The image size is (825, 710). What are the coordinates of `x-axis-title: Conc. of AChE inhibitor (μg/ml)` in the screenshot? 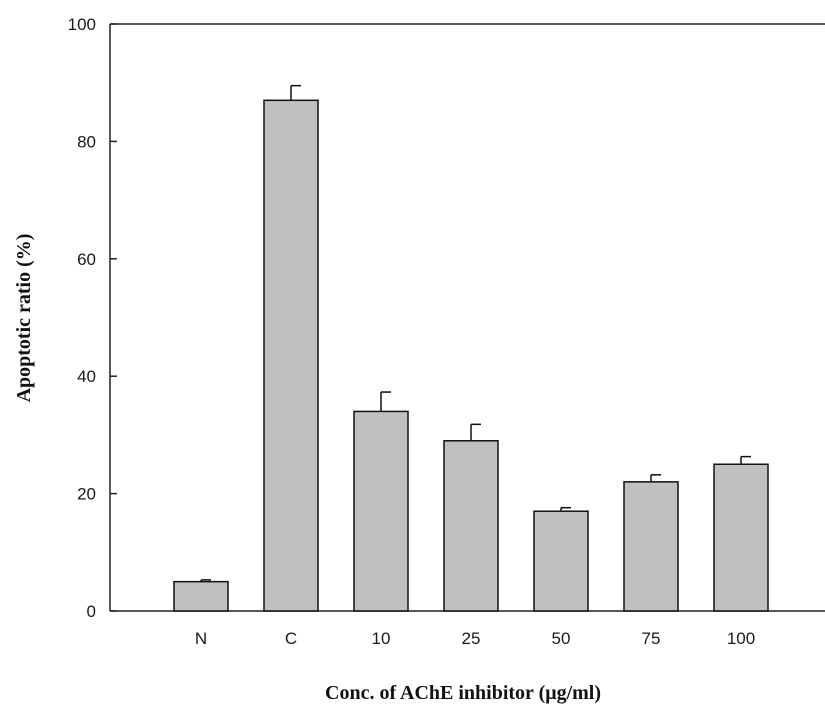 It's located at (463, 693).